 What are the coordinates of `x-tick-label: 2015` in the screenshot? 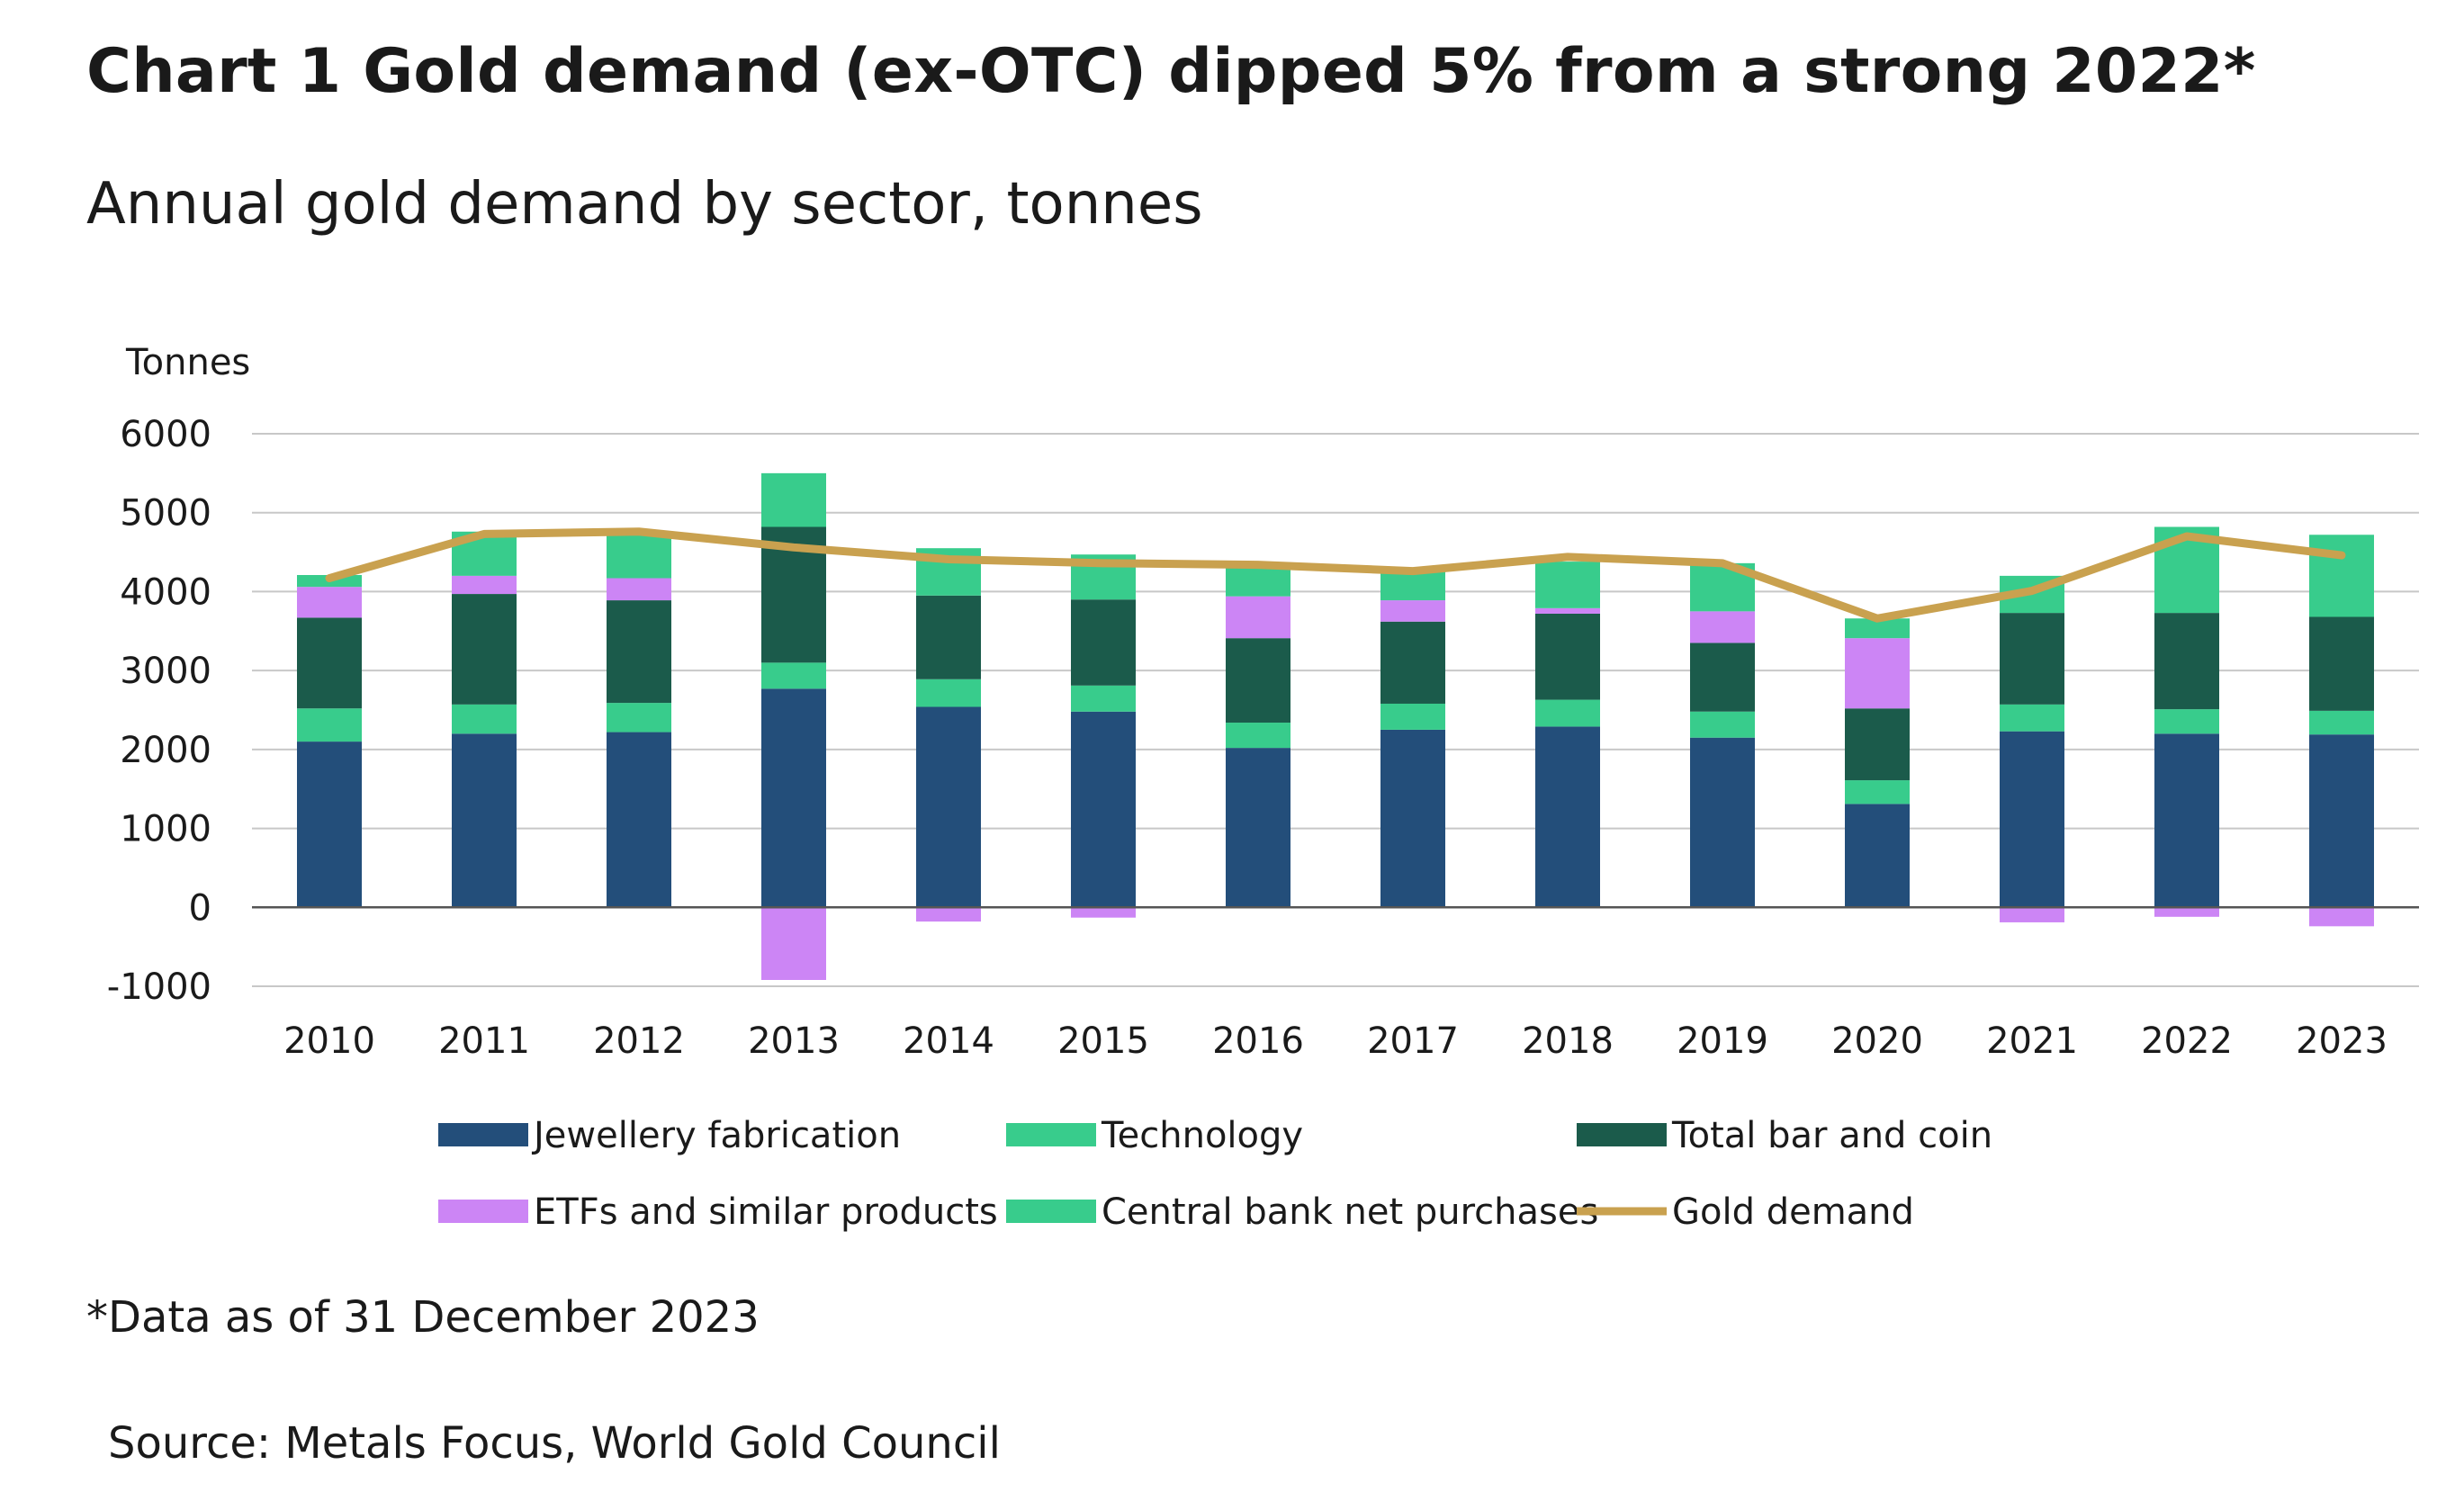 It's located at (1103, 1041).